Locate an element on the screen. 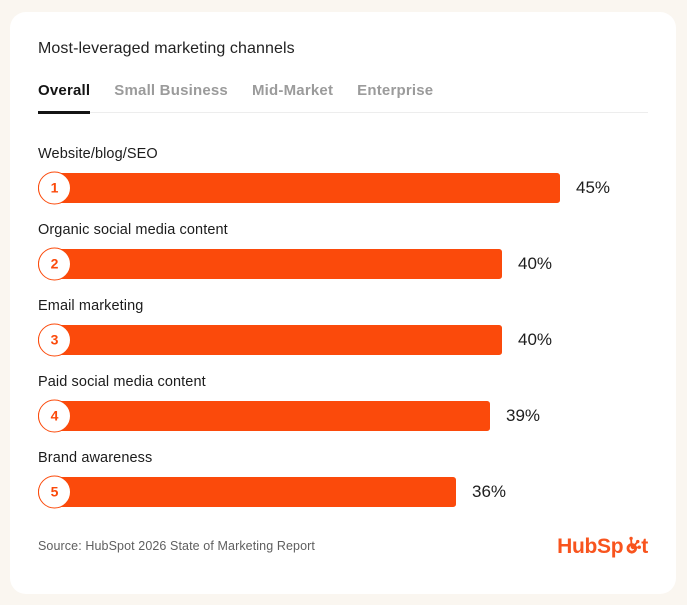 The height and width of the screenshot is (605, 687). bar-category-label: Website/blog/SEO is located at coordinates (98, 154).